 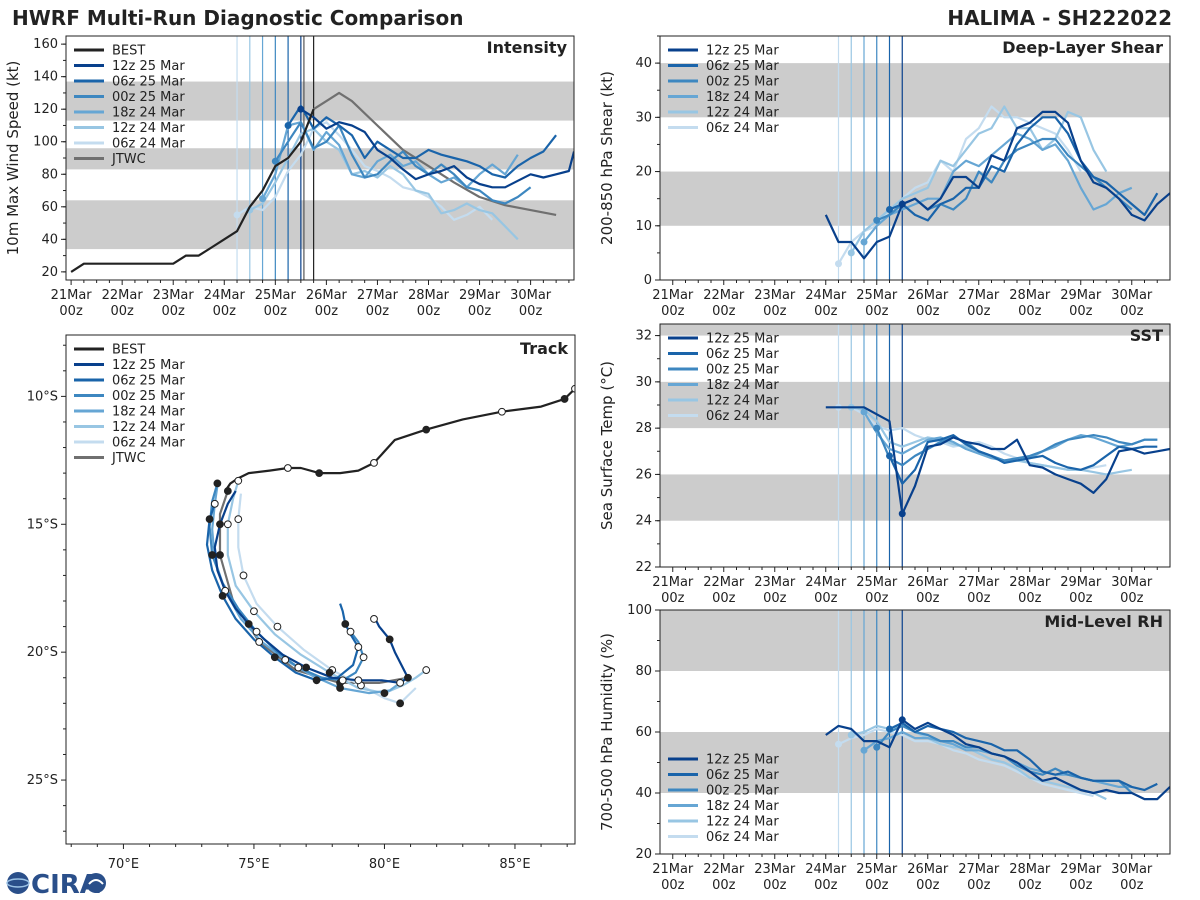 What do you see at coordinates (643, 226) in the screenshot?
I see `y-tick-label: 10` at bounding box center [643, 226].